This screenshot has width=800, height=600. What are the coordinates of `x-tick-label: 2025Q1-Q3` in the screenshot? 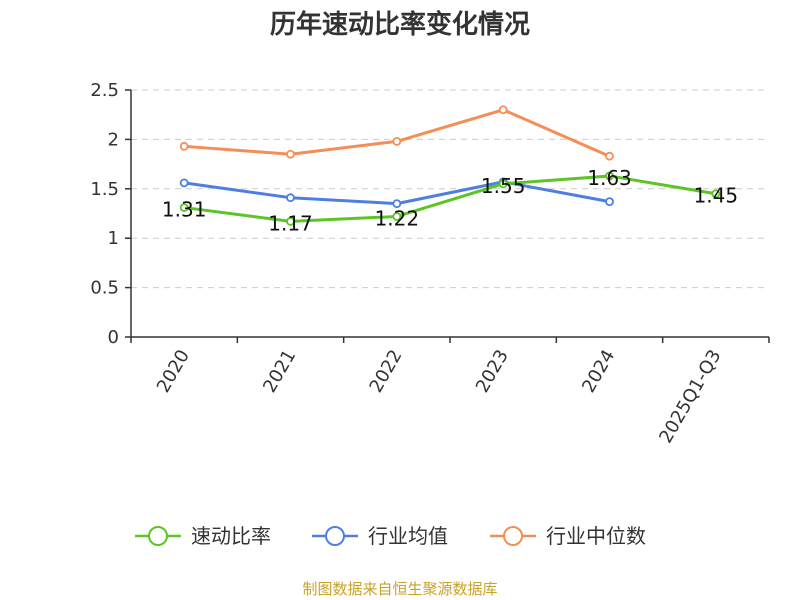 It's located at (690, 396).